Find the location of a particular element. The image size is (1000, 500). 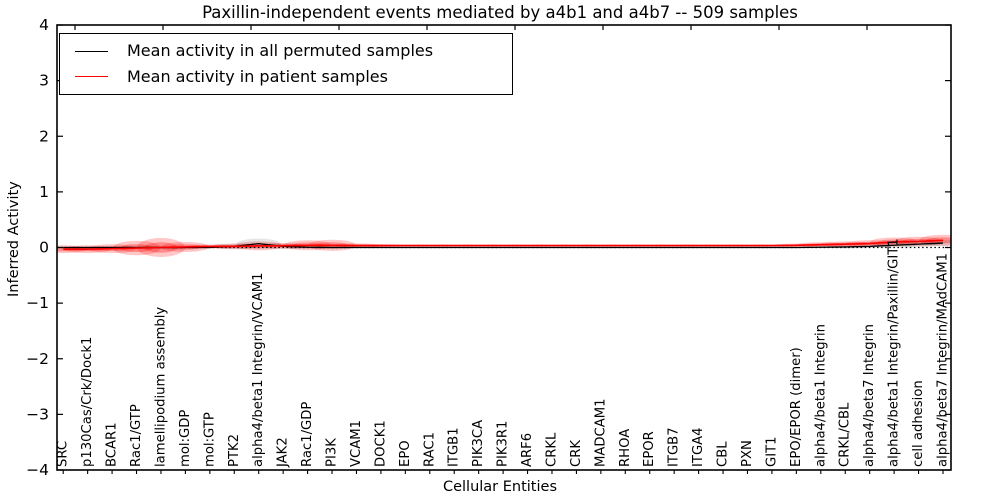

x-tick-label: BCAR1 is located at coordinates (112, 444).